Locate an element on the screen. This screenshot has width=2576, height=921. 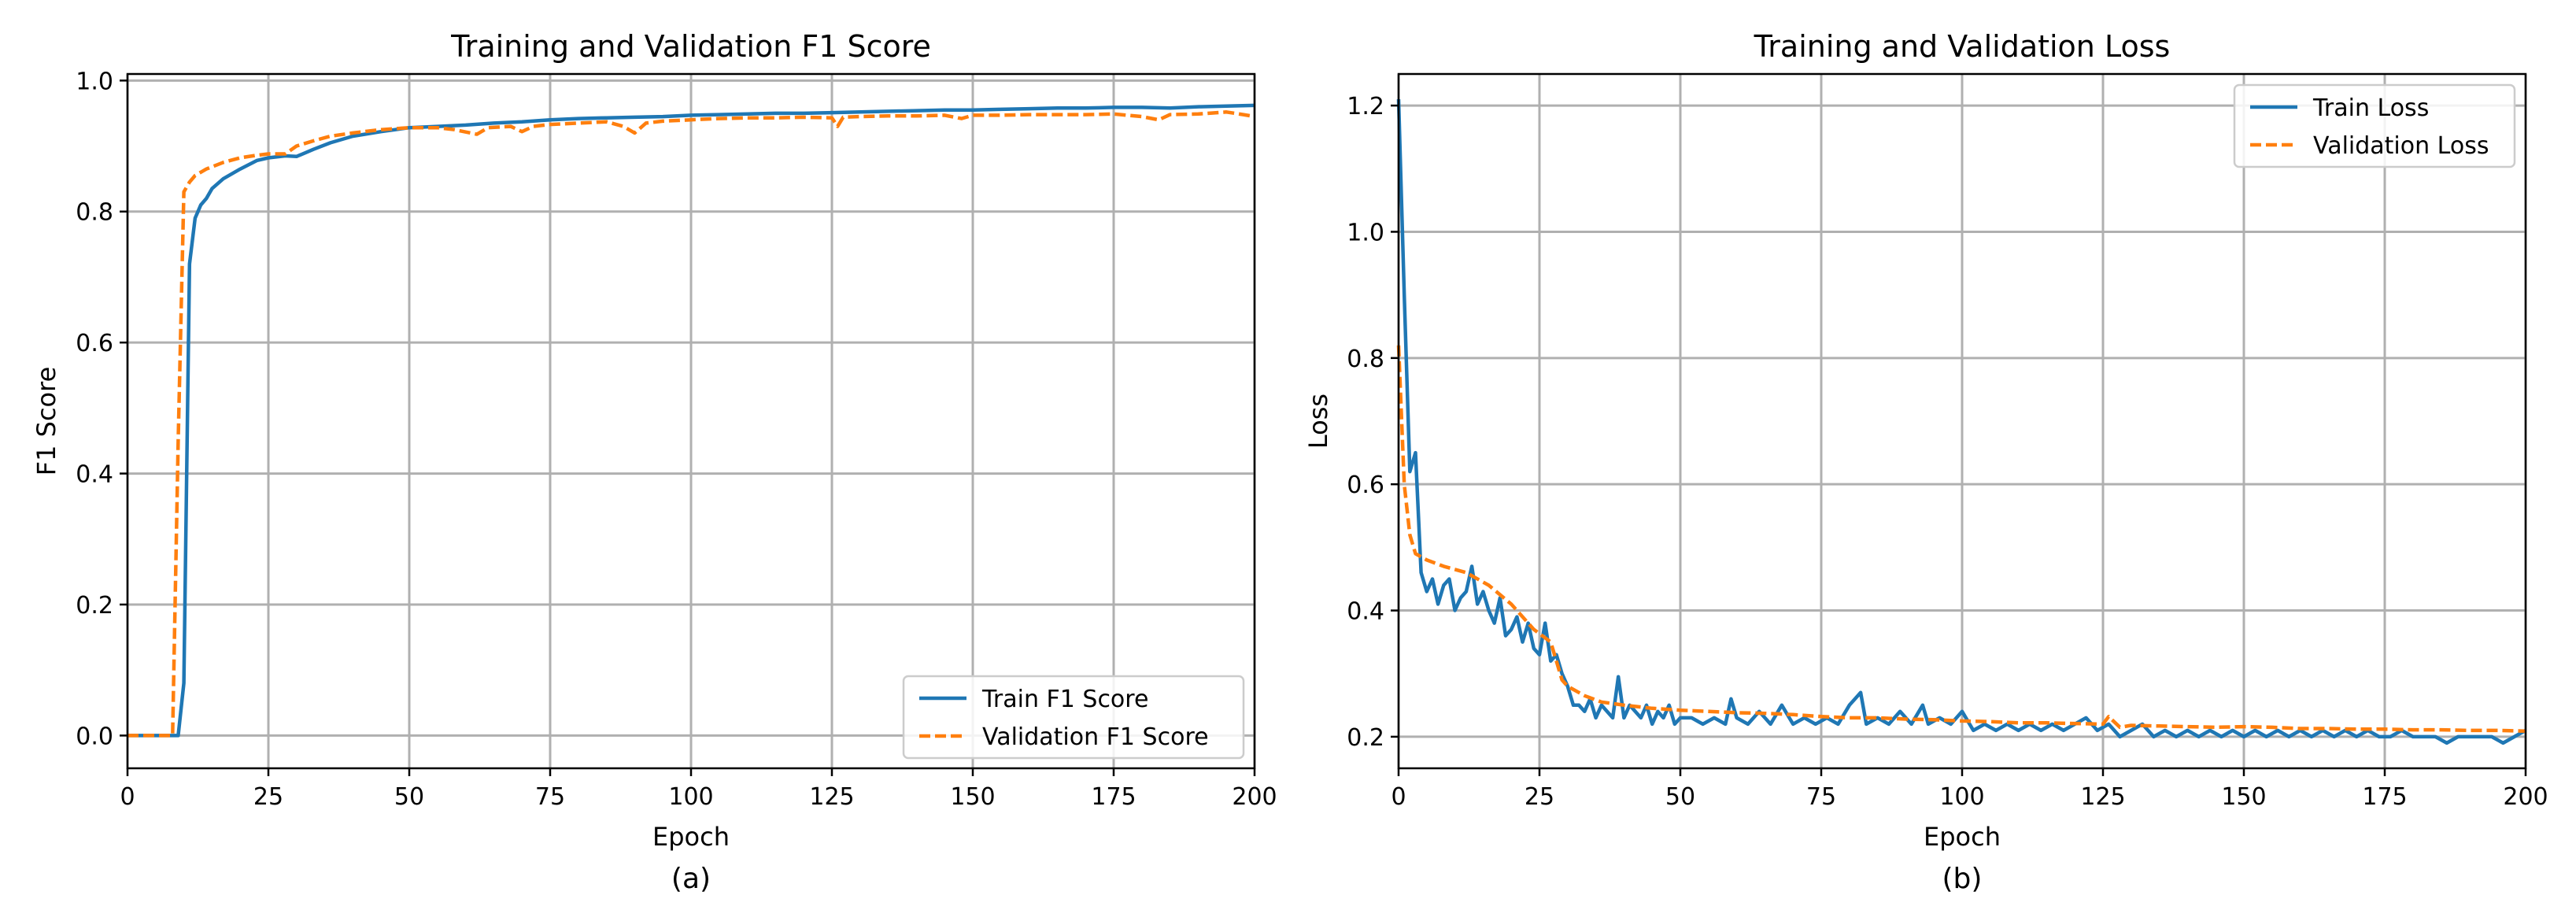
legend: Train Loss Validation Loss is located at coordinates (2374, 125).